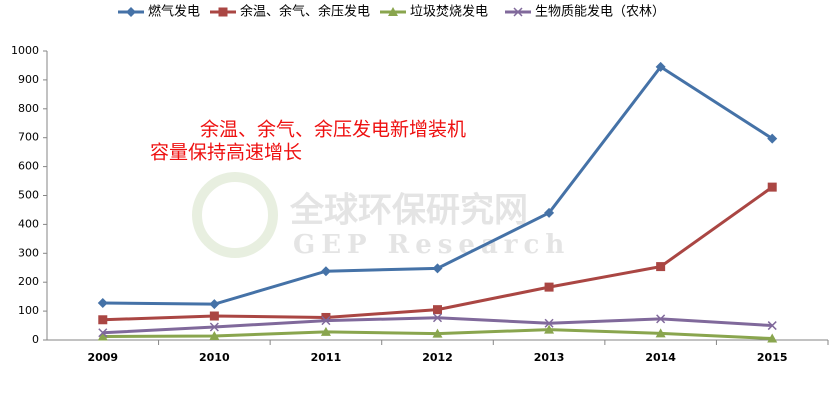 This screenshot has height=406, width=833. What do you see at coordinates (102, 357) in the screenshot?
I see `x-tick-label: 2009` at bounding box center [102, 357].